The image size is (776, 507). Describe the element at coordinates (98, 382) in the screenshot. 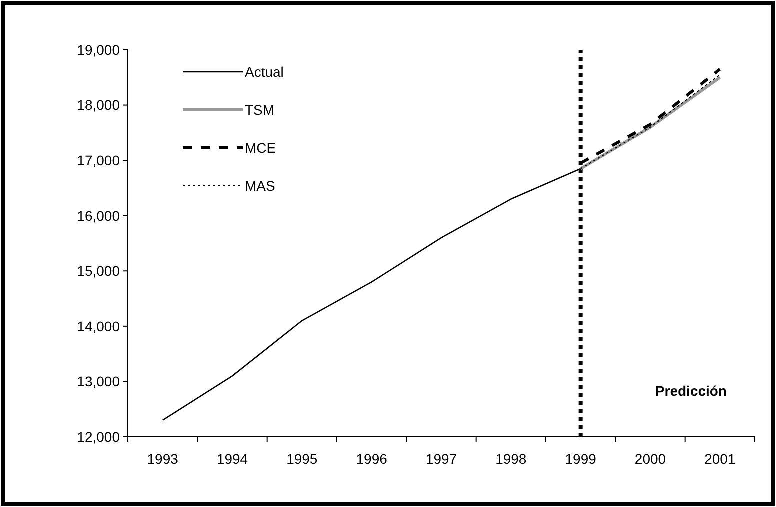

I see `y-tick-label: 13,000` at that location.